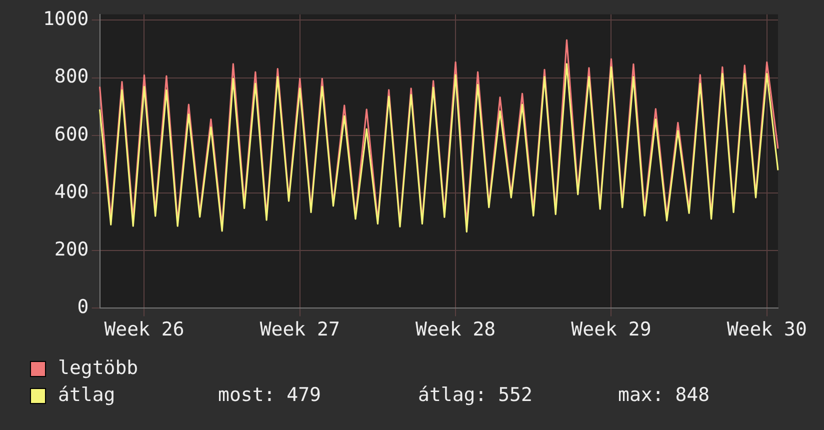  What do you see at coordinates (65, 19) in the screenshot?
I see `y-tick-label: 1000` at bounding box center [65, 19].